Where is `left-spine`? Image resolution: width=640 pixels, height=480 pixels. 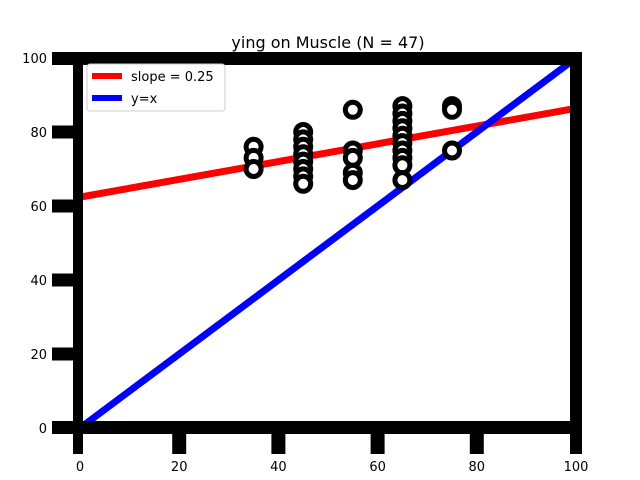
left-spine is located at coordinates (78, 243).